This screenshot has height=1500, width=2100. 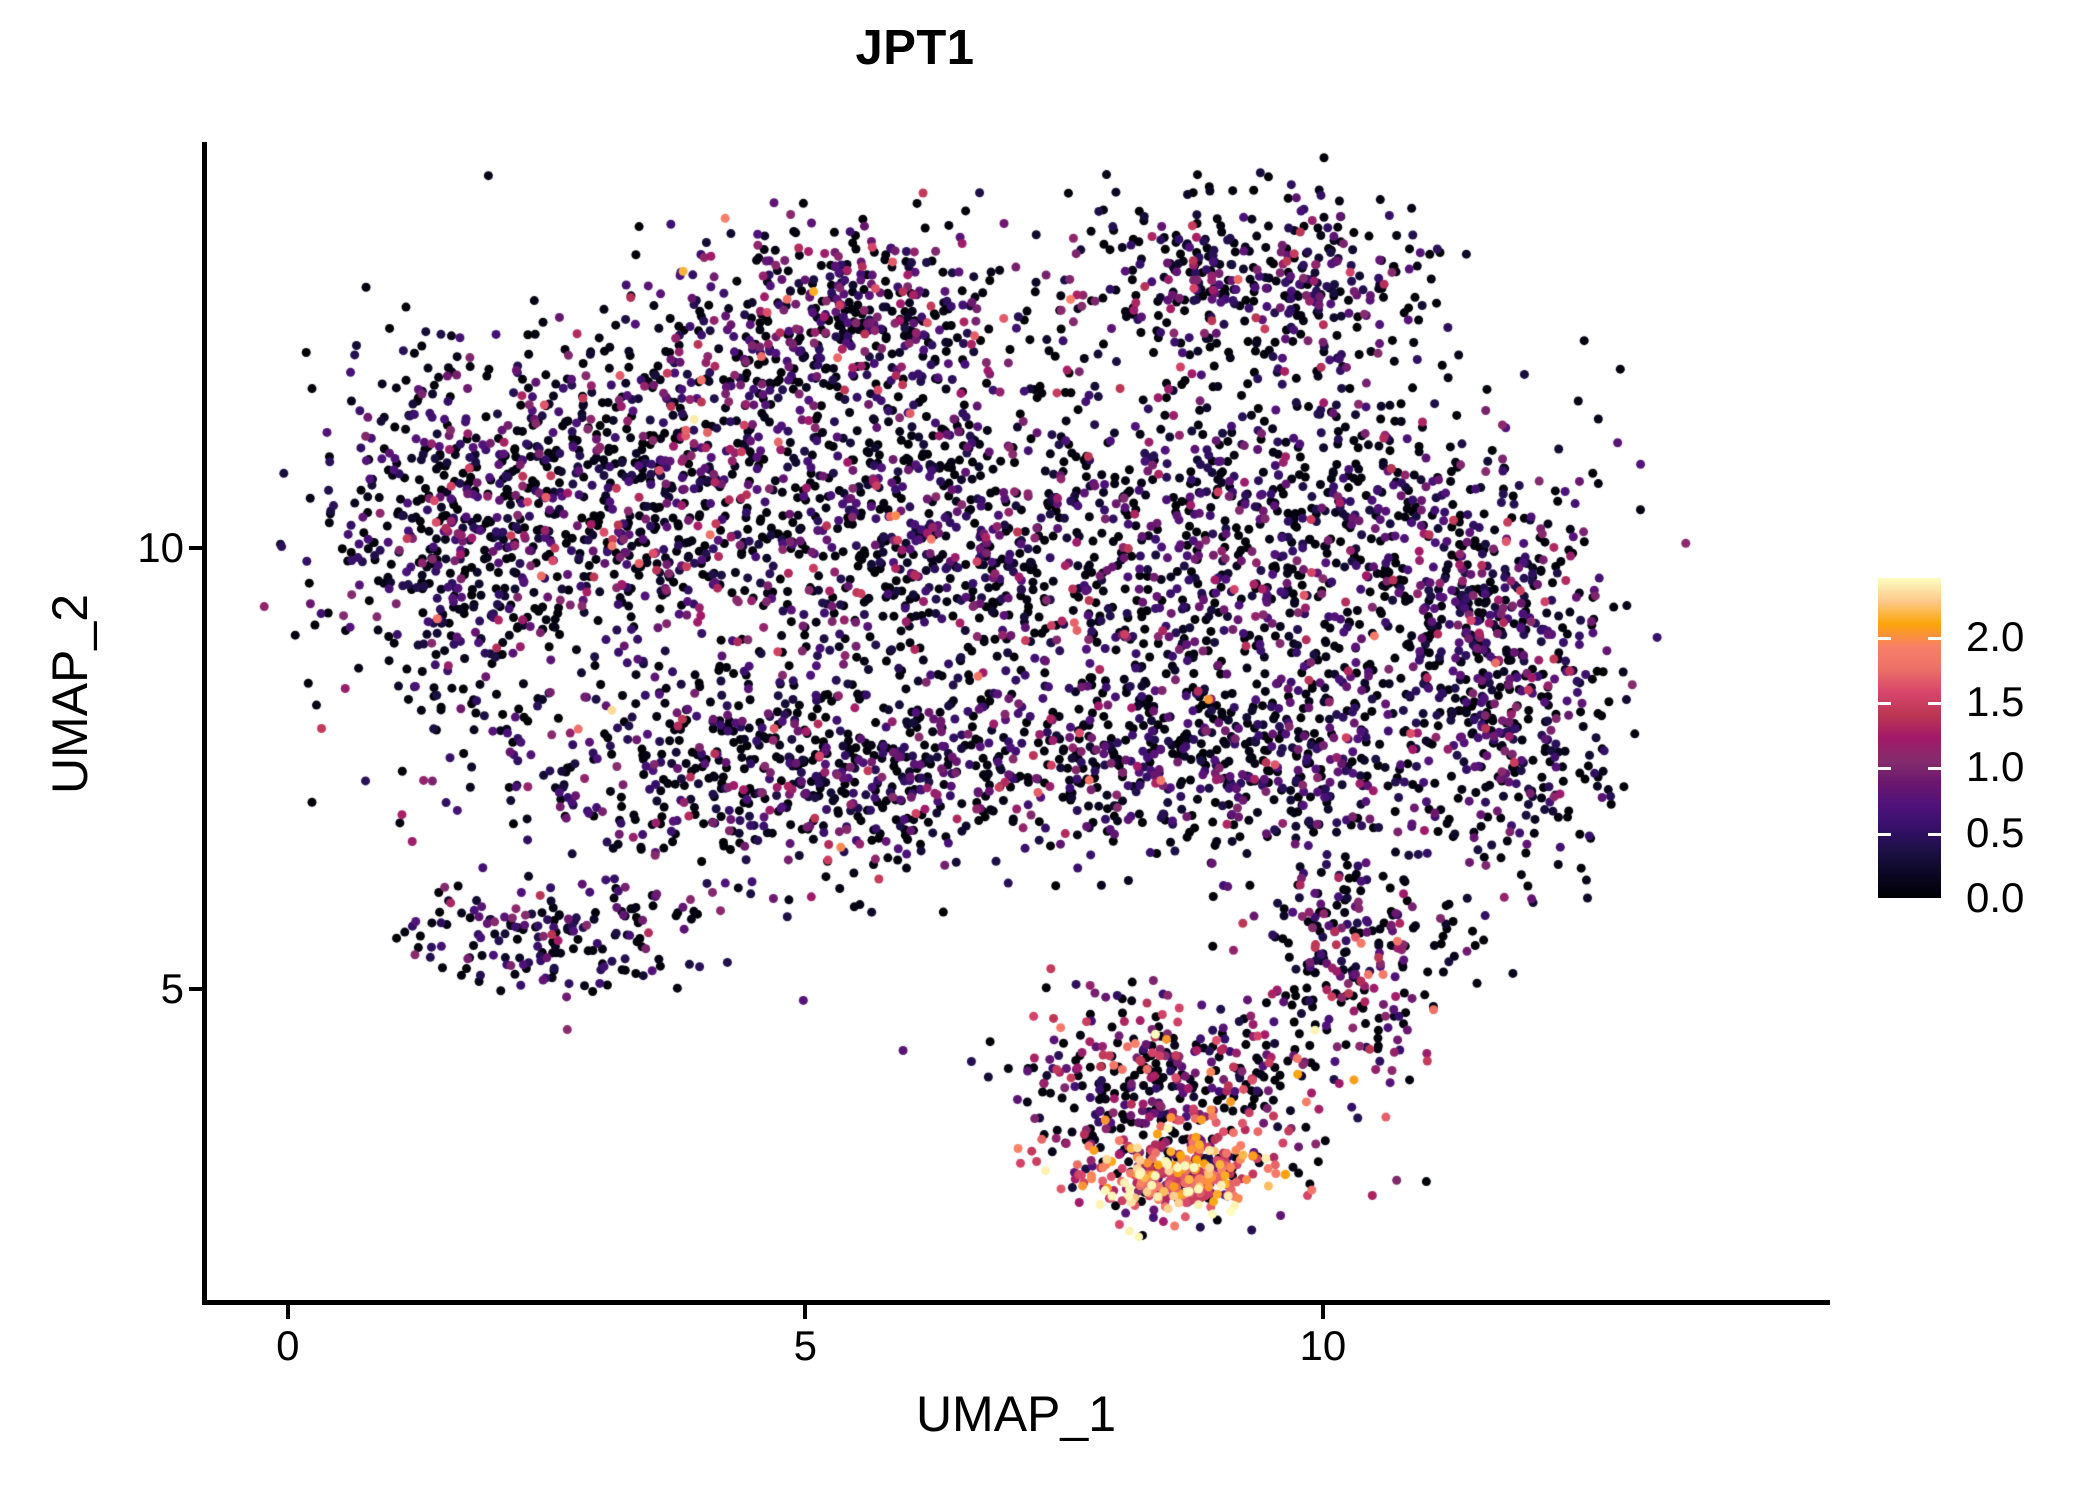 I want to click on x-tick-label-5: 5, so click(x=805, y=1345).